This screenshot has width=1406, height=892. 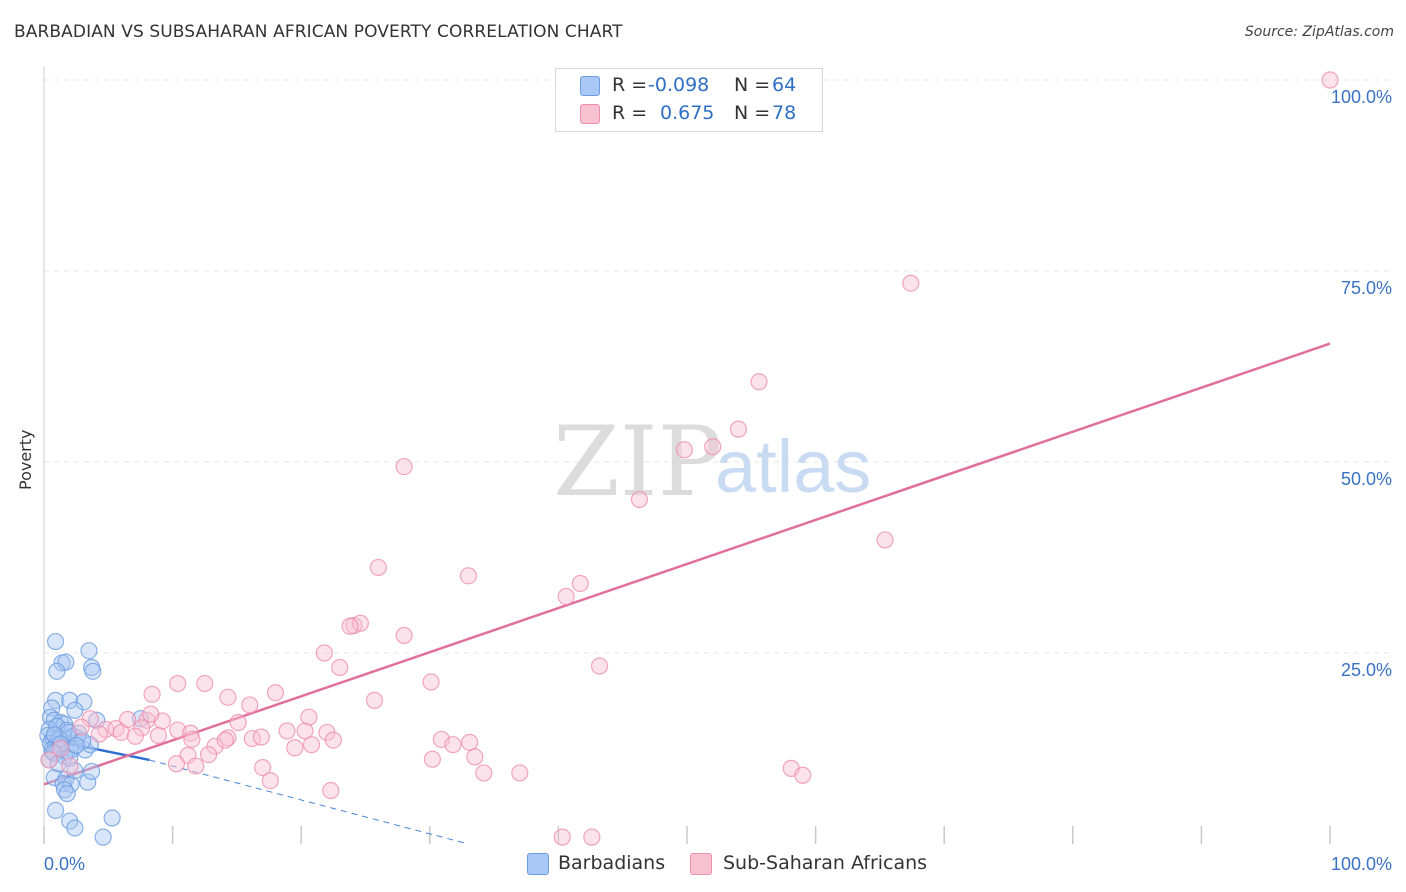 I want to click on x-tick-label-max: 100.0%, so click(x=1361, y=864).